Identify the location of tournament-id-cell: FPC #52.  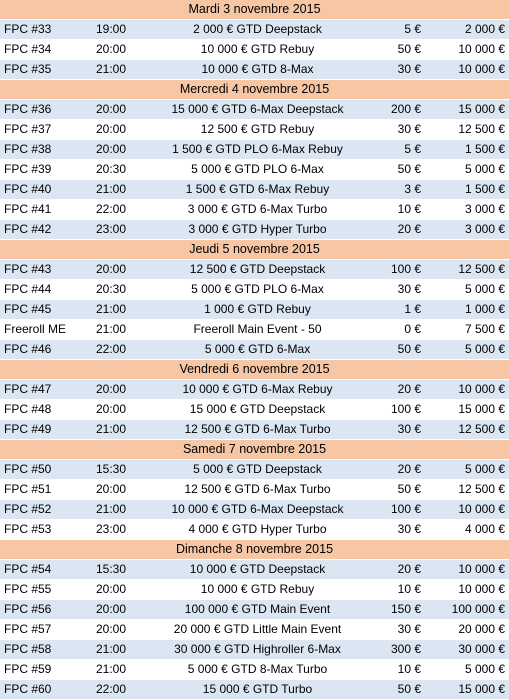
(46, 509).